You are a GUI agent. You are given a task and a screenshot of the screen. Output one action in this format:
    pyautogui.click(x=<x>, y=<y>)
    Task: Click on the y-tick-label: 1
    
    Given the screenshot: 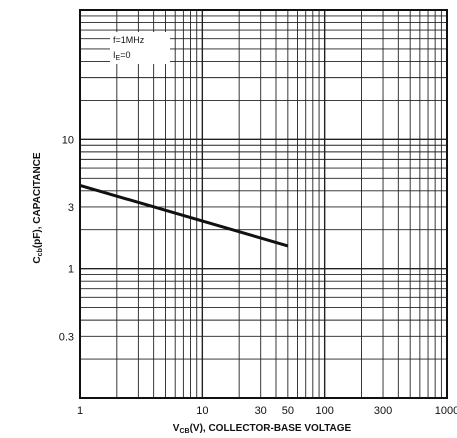 What is the action you would take?
    pyautogui.click(x=71, y=270)
    